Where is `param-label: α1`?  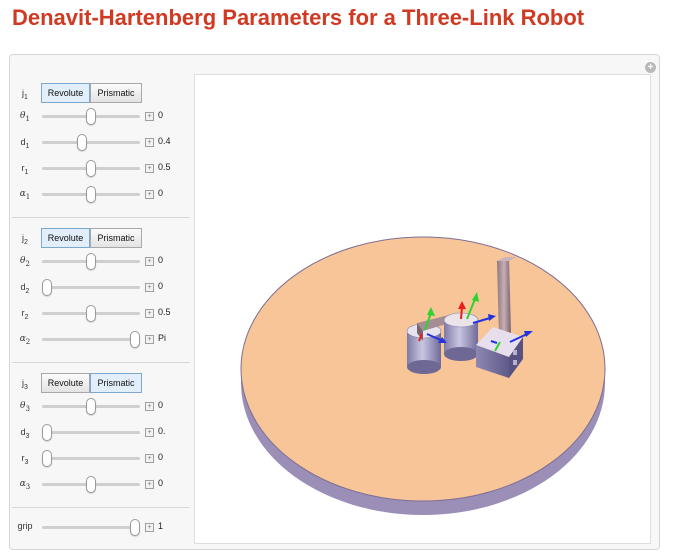
param-label: α1 is located at coordinates (25, 195).